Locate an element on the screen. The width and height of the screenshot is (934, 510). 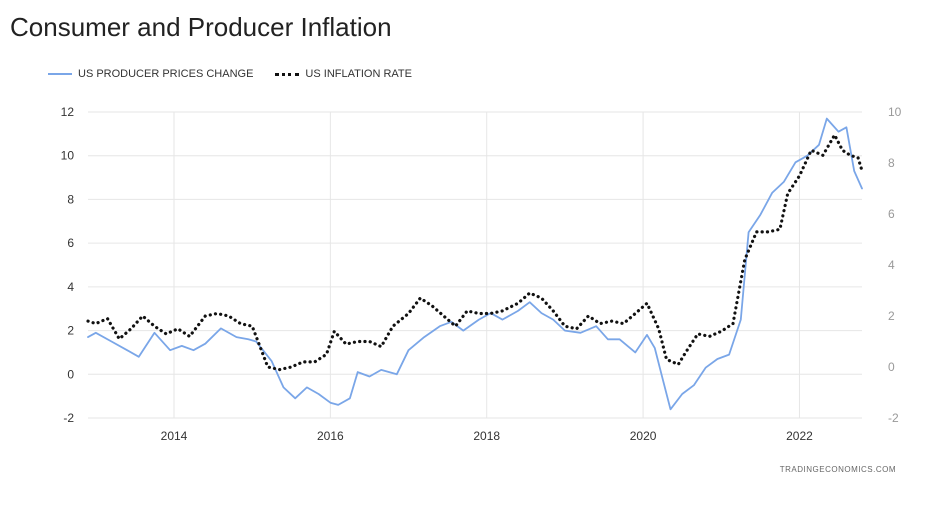
legend-swatch-ppi is located at coordinates (60, 74).